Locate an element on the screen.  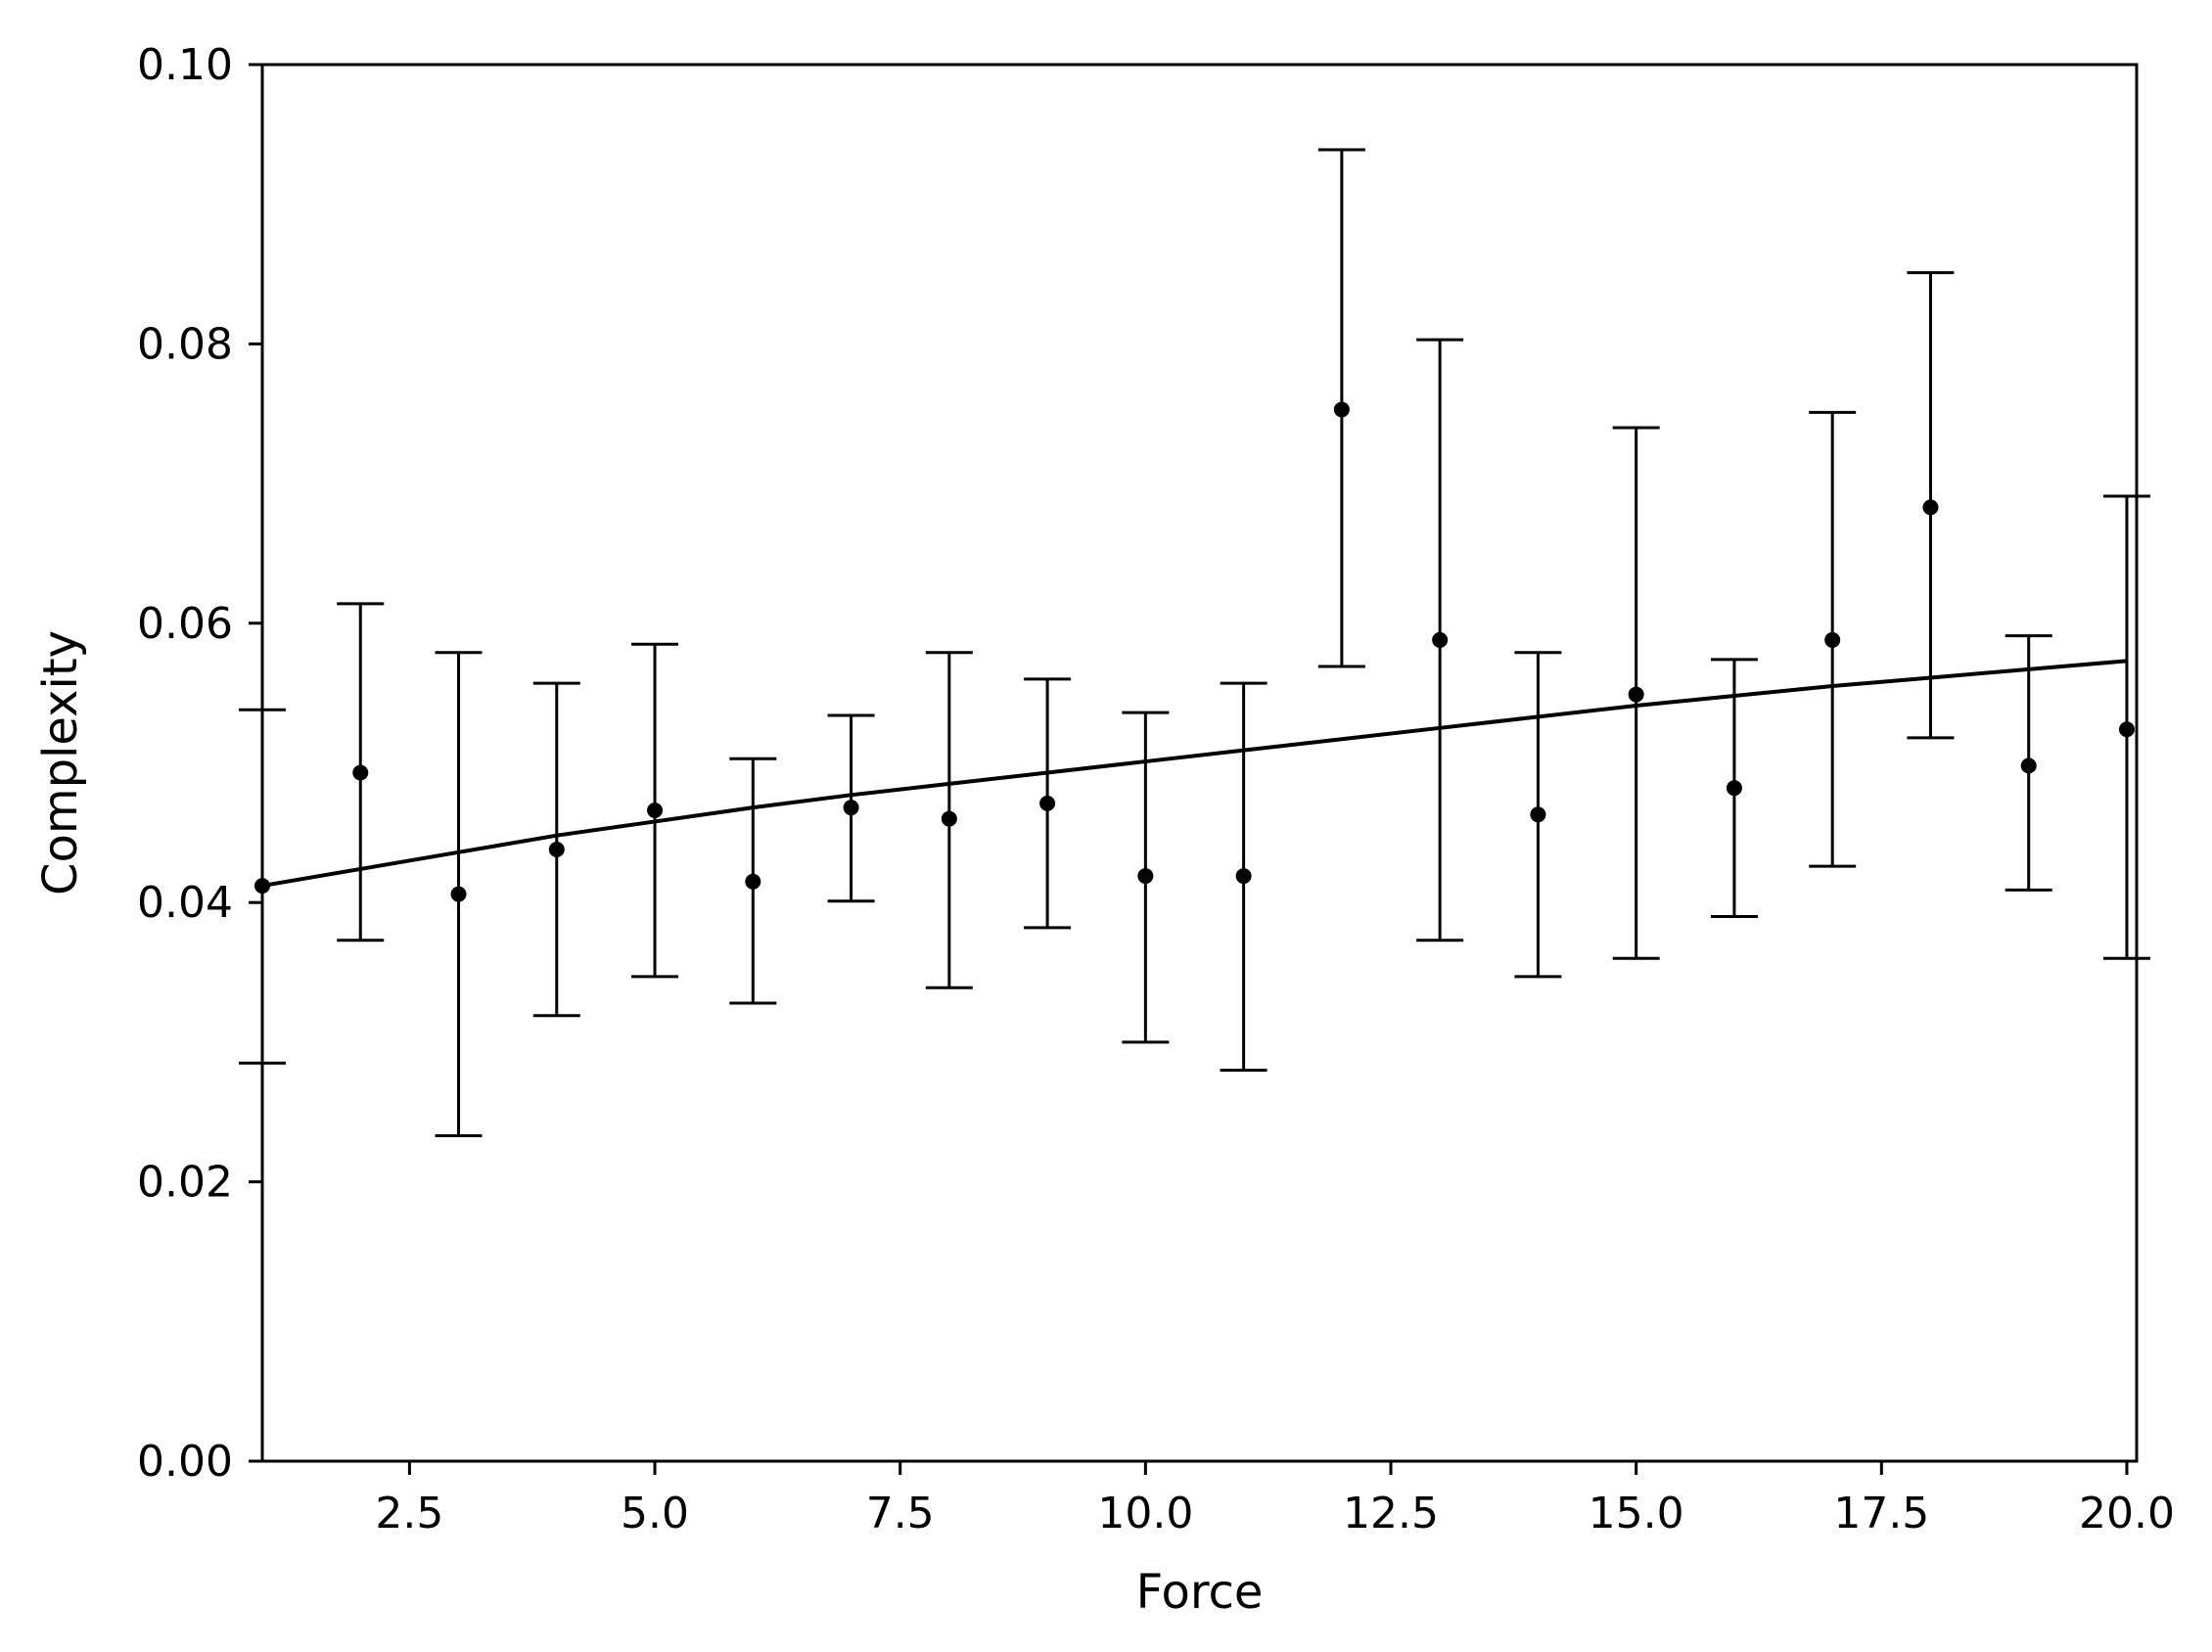
y-tick-label: 0.08 is located at coordinates (185, 344).